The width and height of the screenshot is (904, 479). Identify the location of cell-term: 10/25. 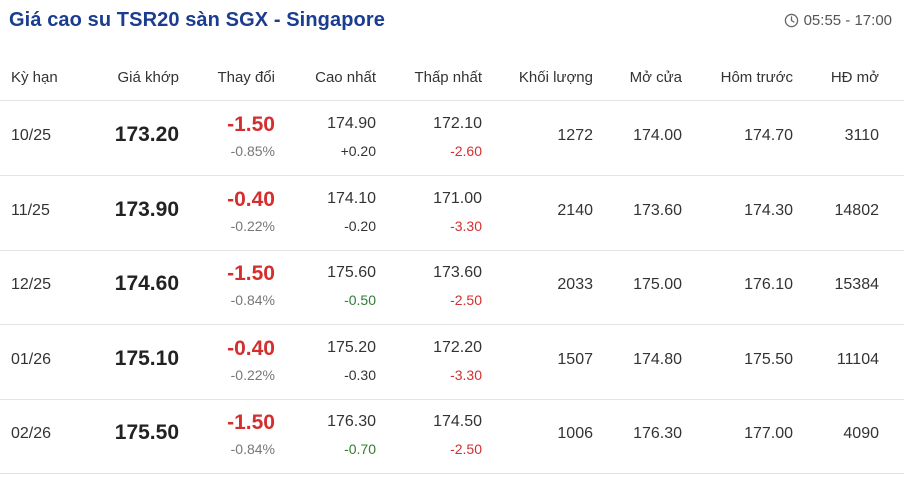
(31, 135).